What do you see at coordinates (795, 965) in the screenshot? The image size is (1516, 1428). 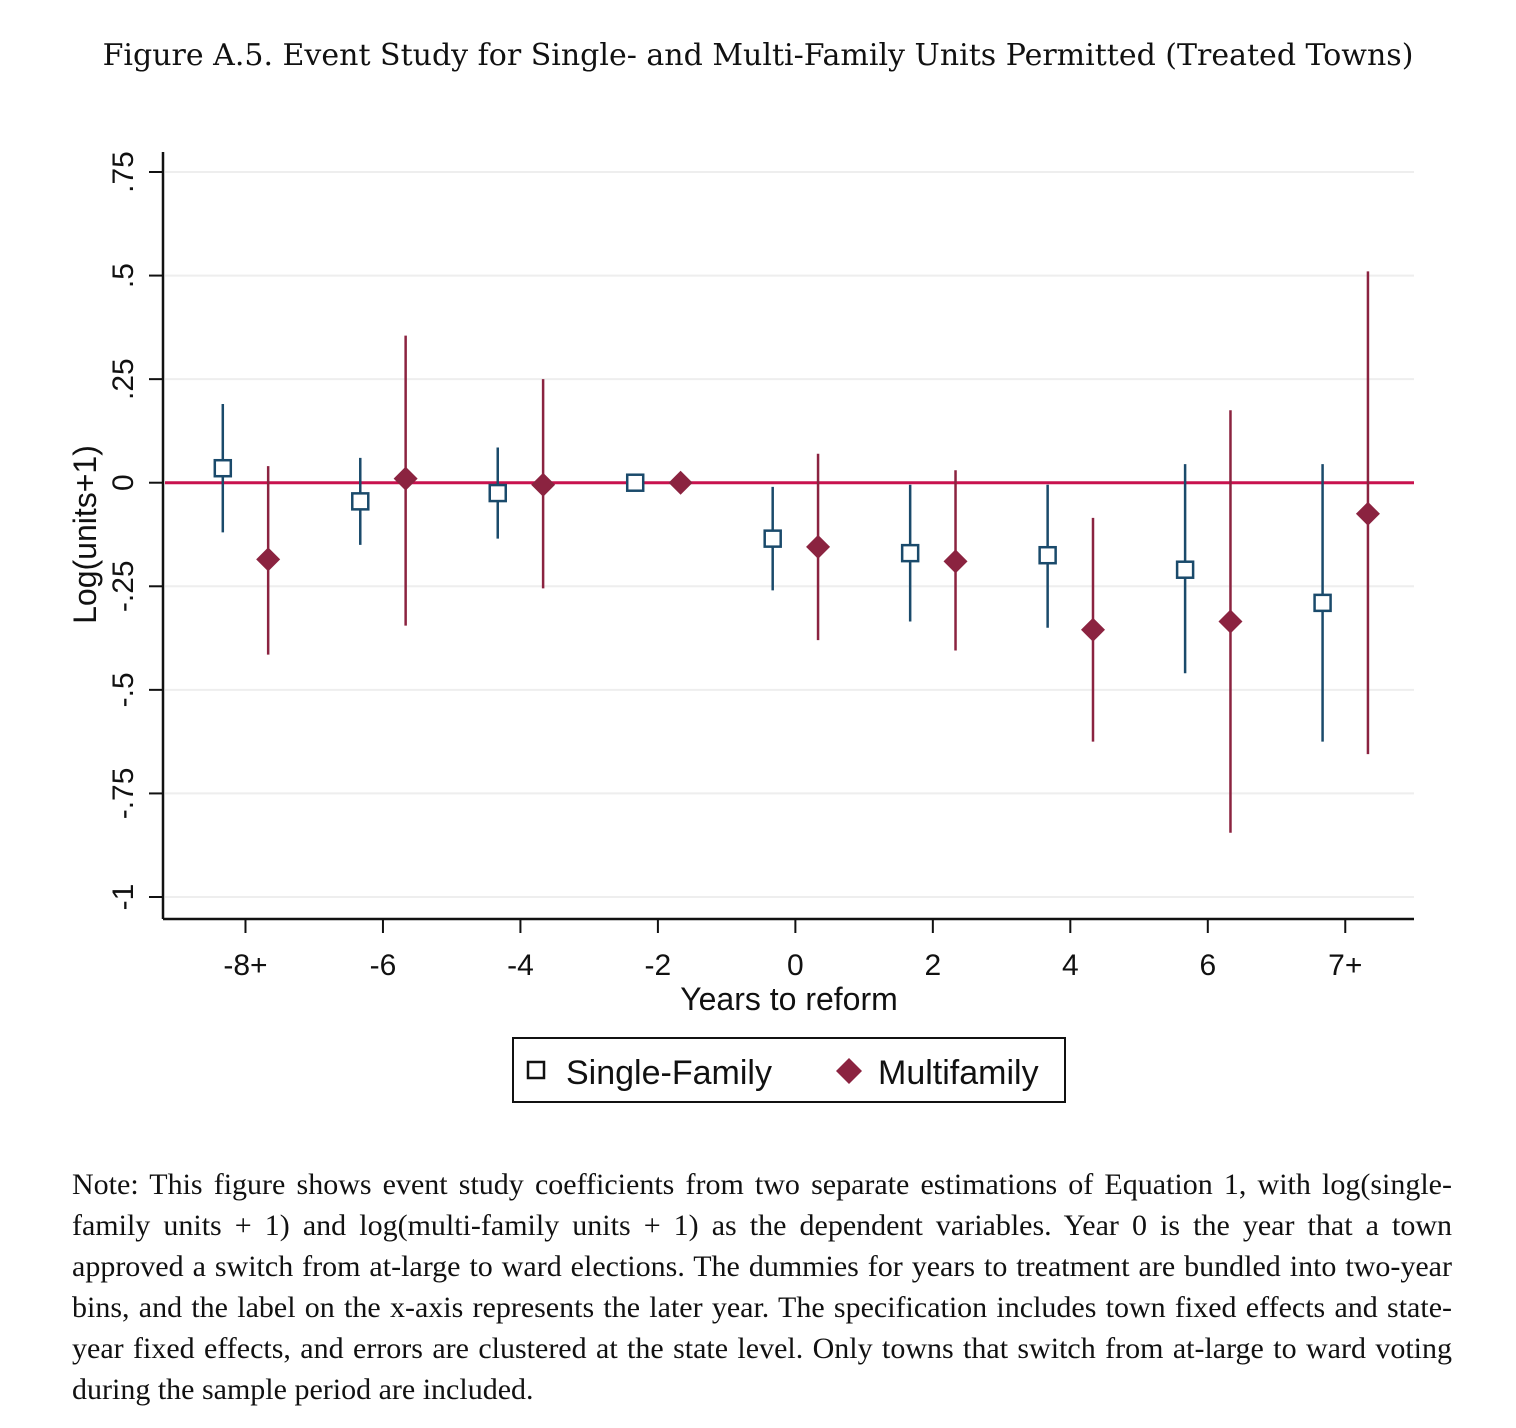 I see `x-tick-label: 0` at bounding box center [795, 965].